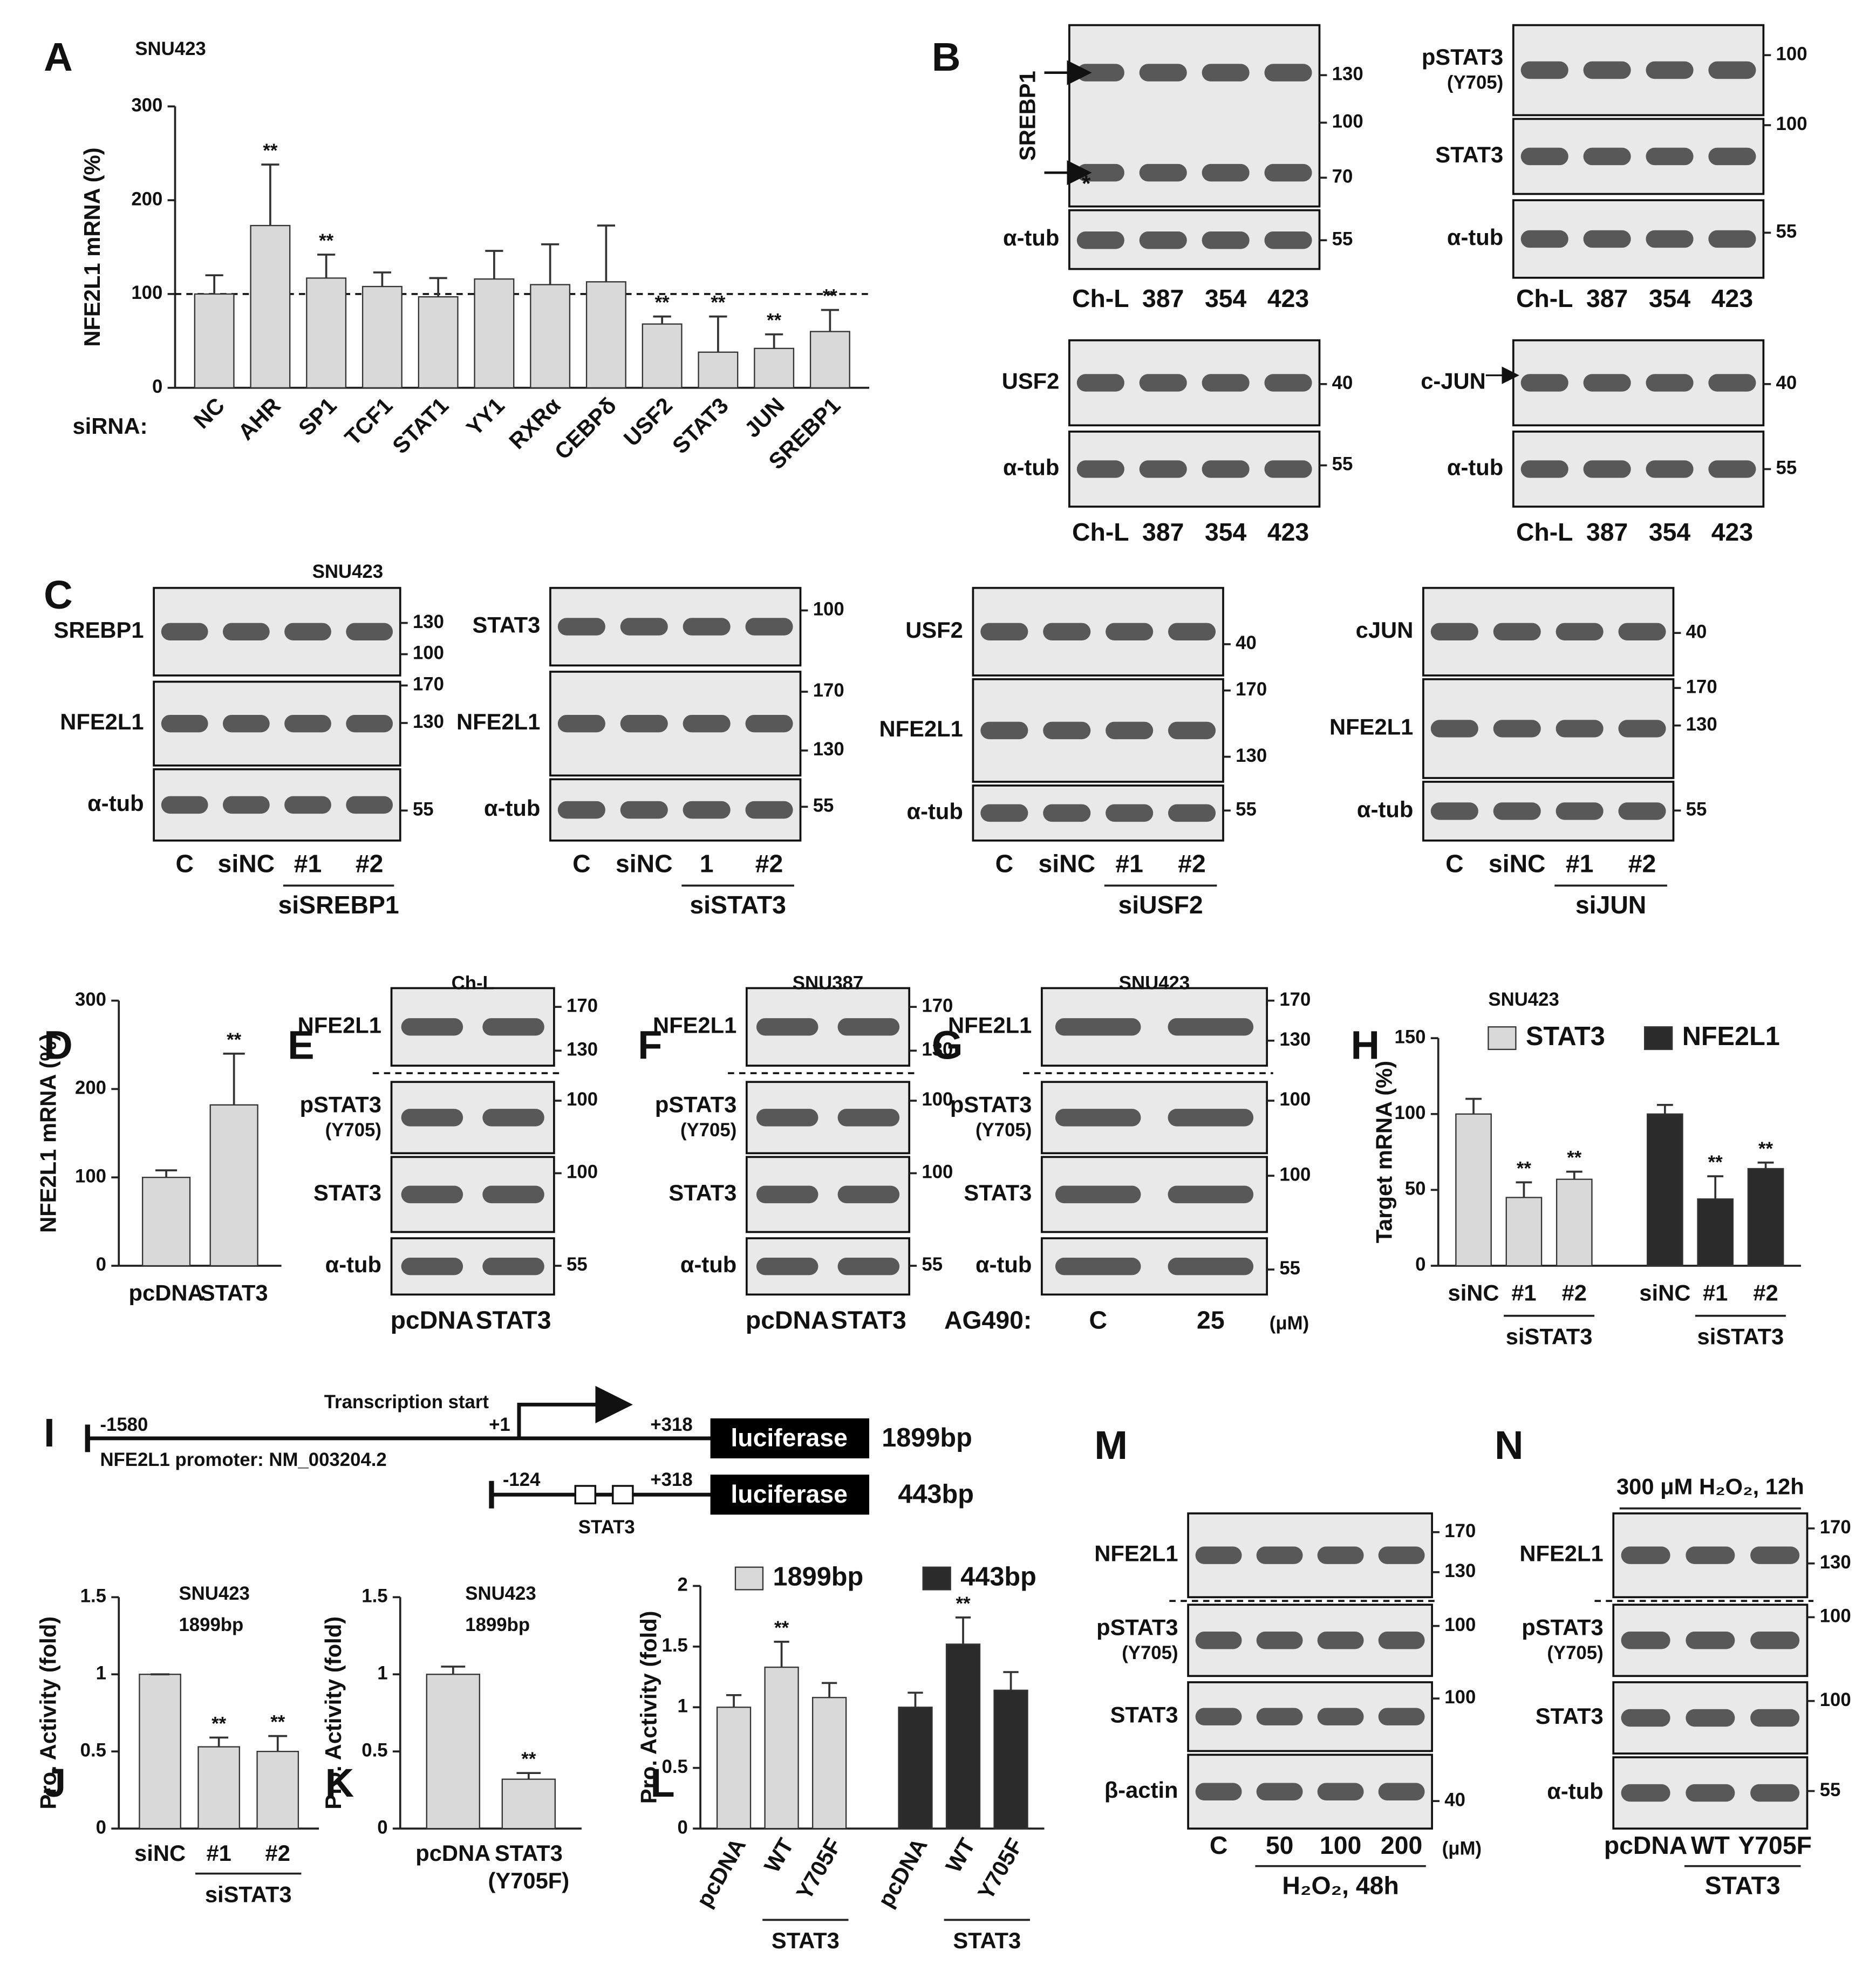 This screenshot has width=1876, height=1965. What do you see at coordinates (529, 1853) in the screenshot?
I see `x-tick-label: STAT3` at bounding box center [529, 1853].